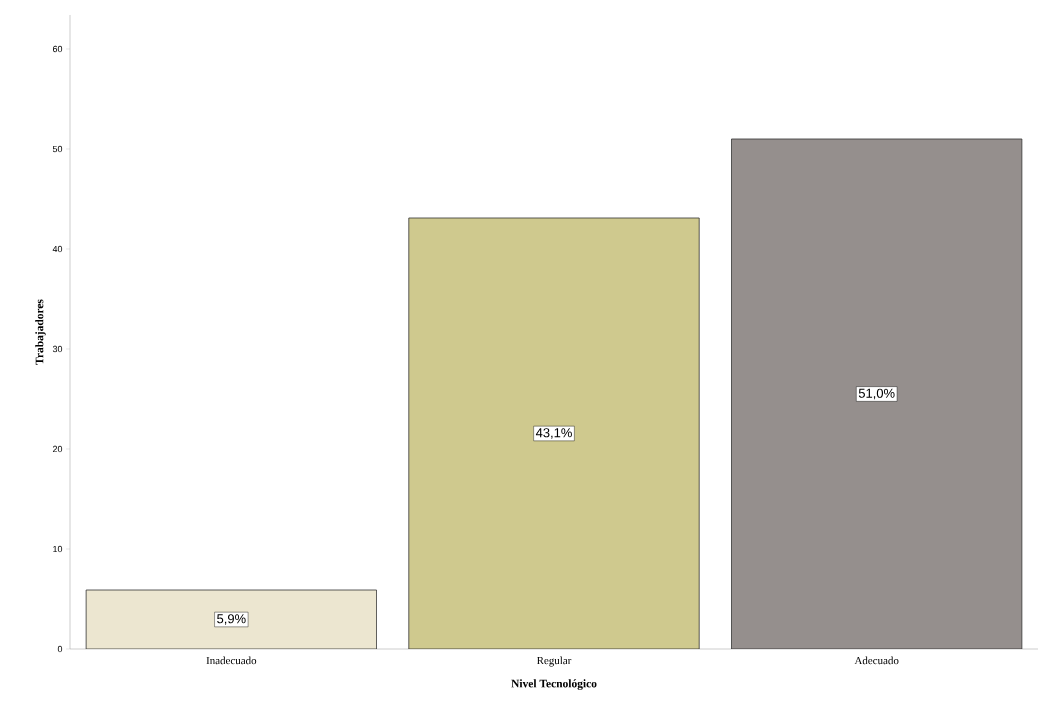  What do you see at coordinates (40, 332) in the screenshot?
I see `y-axis-title: Trabajadores` at bounding box center [40, 332].